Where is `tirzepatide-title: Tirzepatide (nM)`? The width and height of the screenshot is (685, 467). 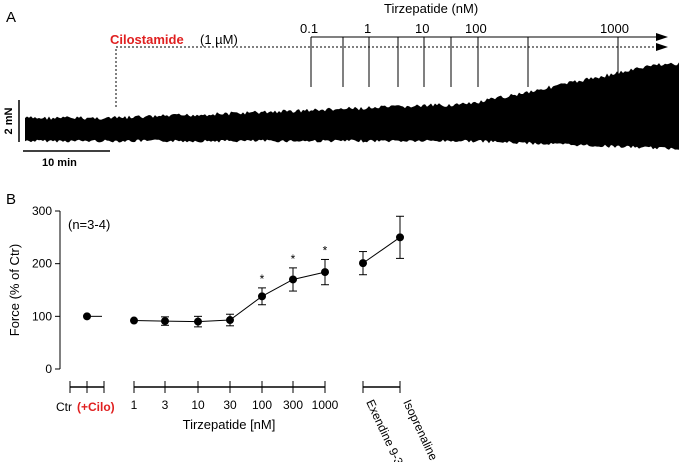 tirzepatide-title: Tirzepatide (nM) is located at coordinates (431, 8).